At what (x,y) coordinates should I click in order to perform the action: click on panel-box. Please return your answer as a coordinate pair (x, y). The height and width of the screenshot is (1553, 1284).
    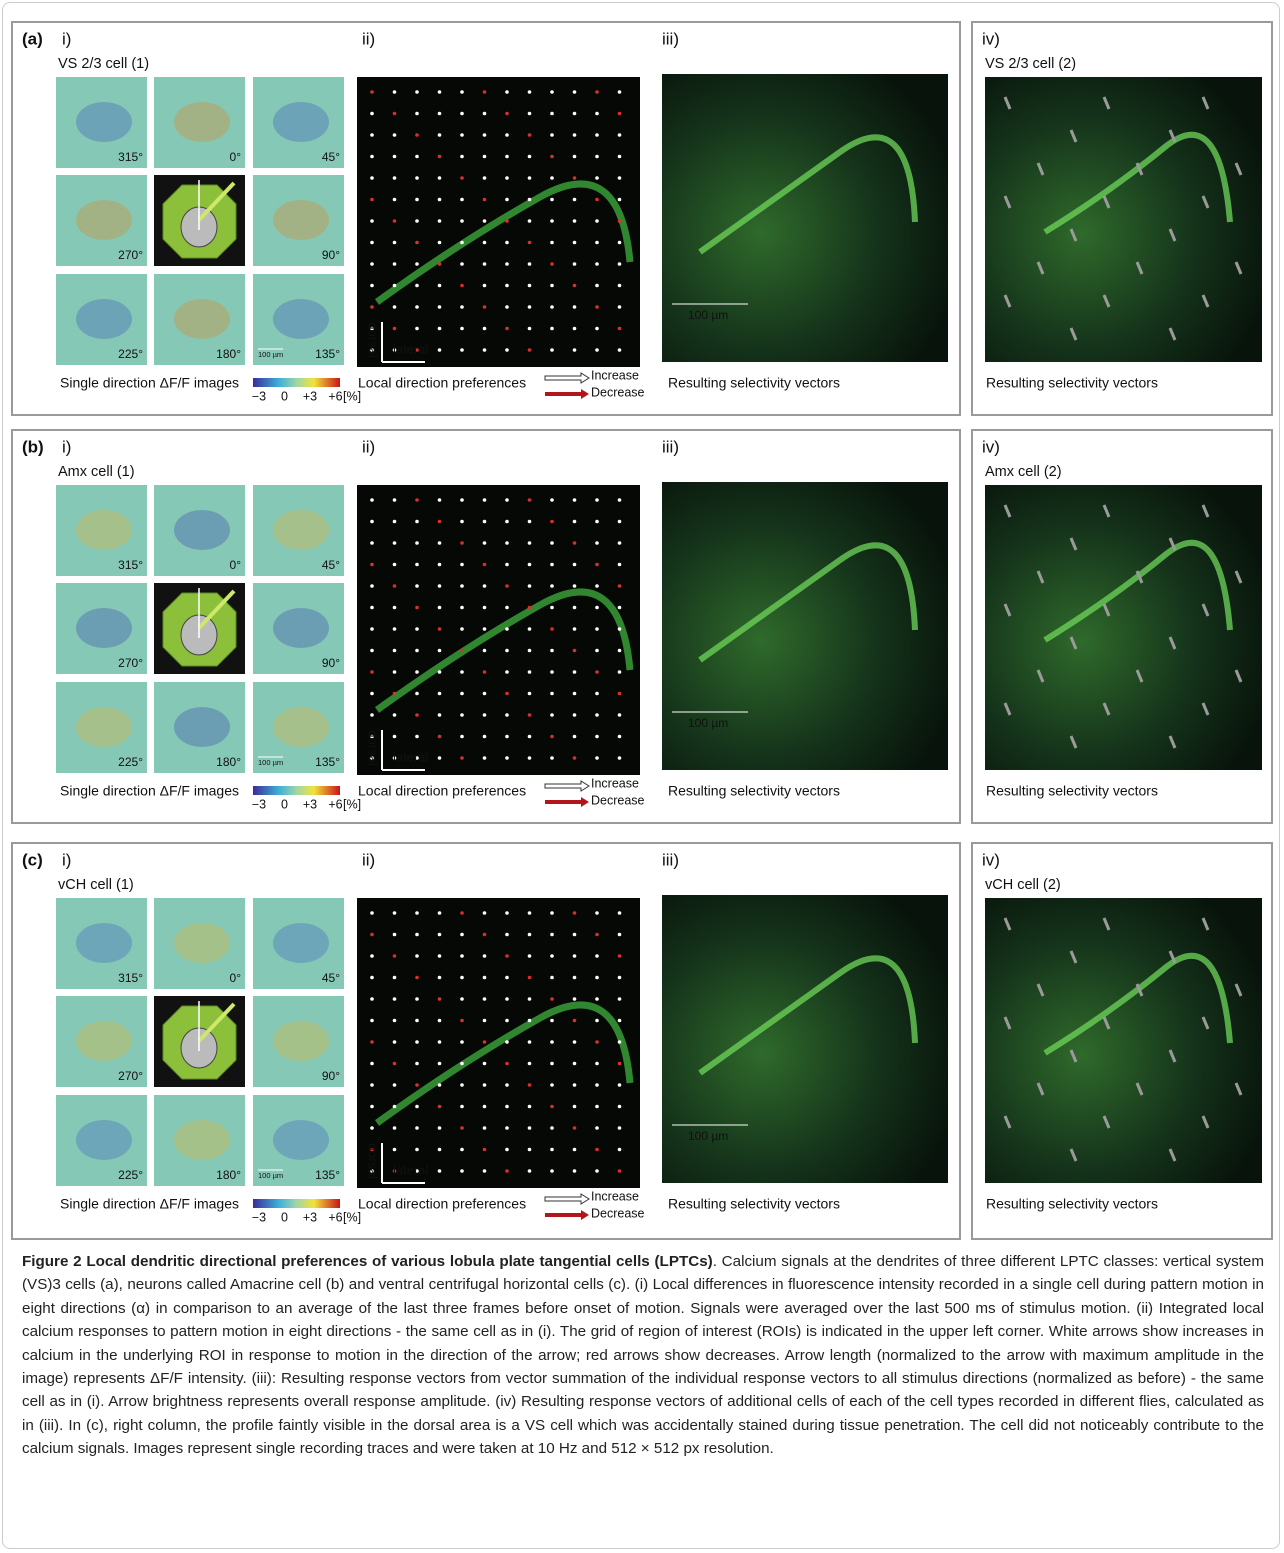
    Looking at the image, I should click on (1122, 1041).